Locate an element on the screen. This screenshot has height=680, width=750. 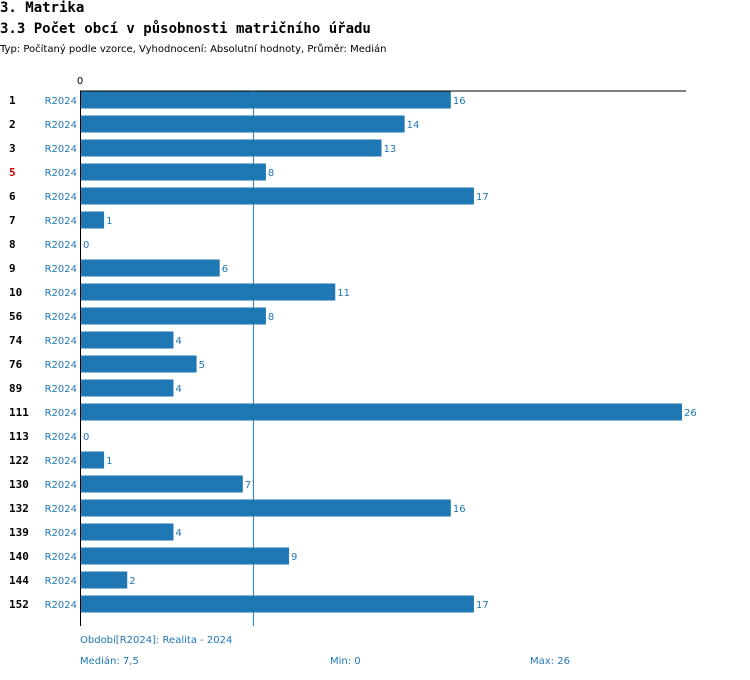
category-label: 3 is located at coordinates (12, 148).